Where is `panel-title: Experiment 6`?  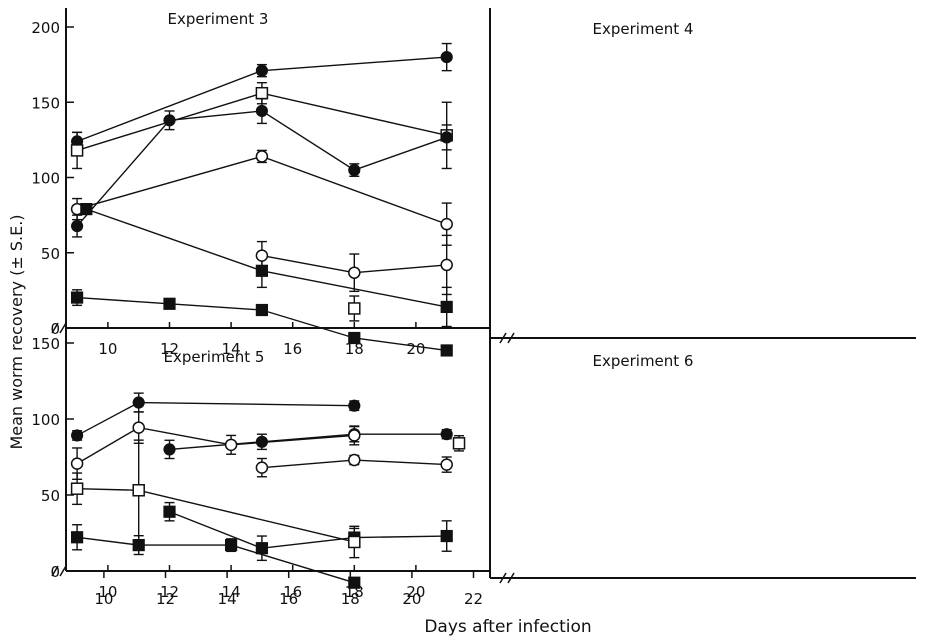 panel-title: Experiment 6 is located at coordinates (643, 361).